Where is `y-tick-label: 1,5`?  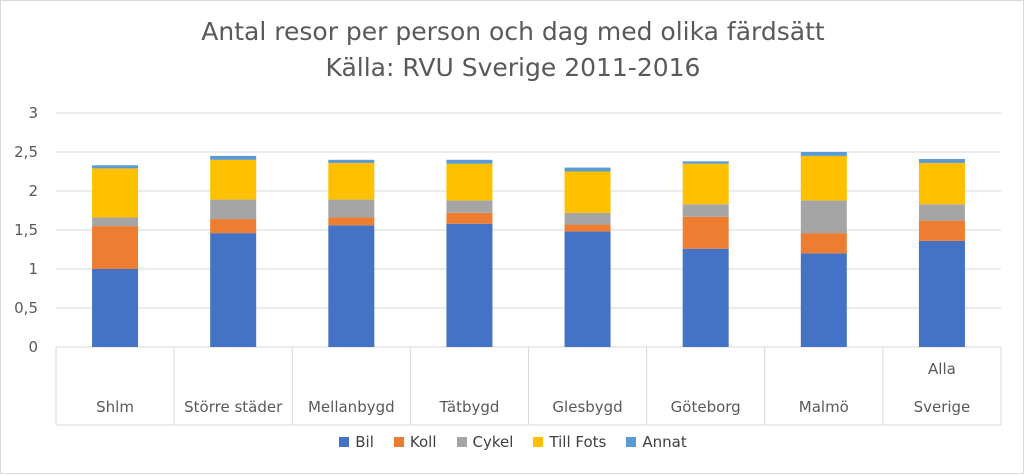 y-tick-label: 1,5 is located at coordinates (26, 230).